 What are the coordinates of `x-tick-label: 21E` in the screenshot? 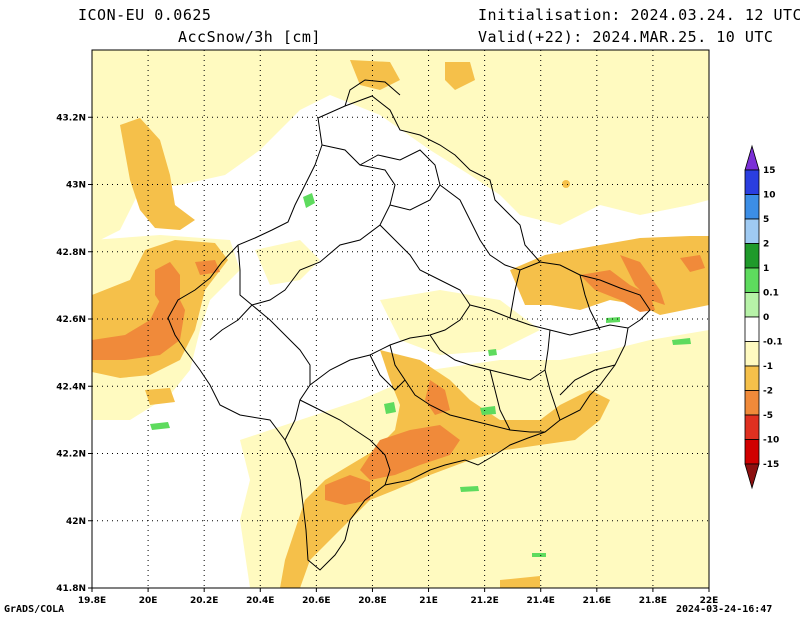 It's located at (428, 601).